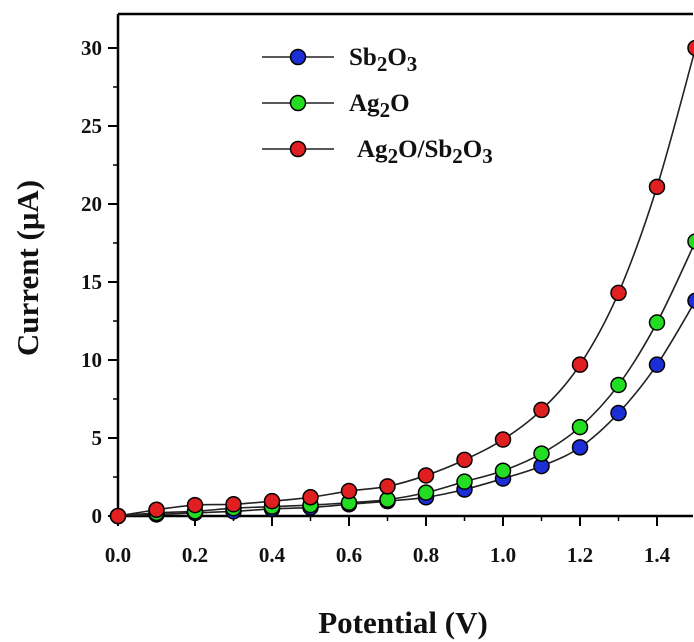  I want to click on legend-label: Ag2O, so click(379, 106).